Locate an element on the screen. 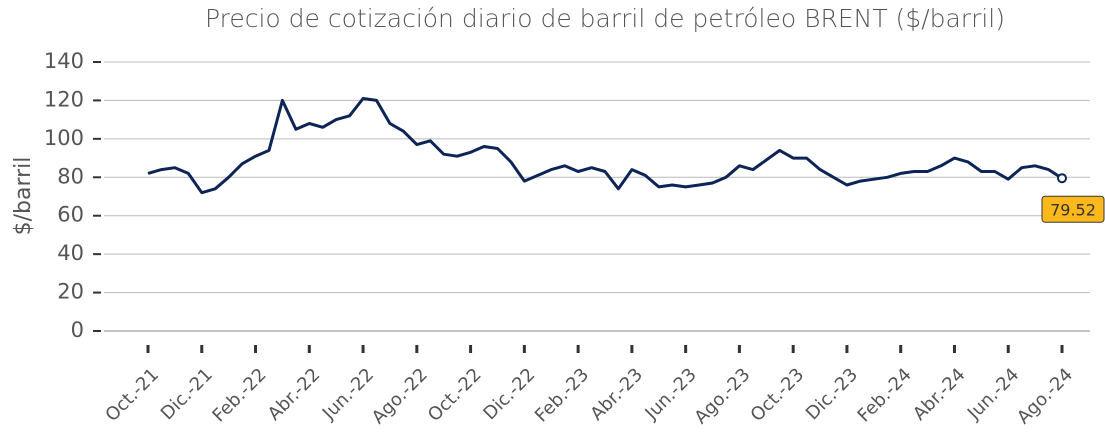 Image resolution: width=1105 pixels, height=433 pixels. x-tick-label: Dic.-21 is located at coordinates (187, 394).